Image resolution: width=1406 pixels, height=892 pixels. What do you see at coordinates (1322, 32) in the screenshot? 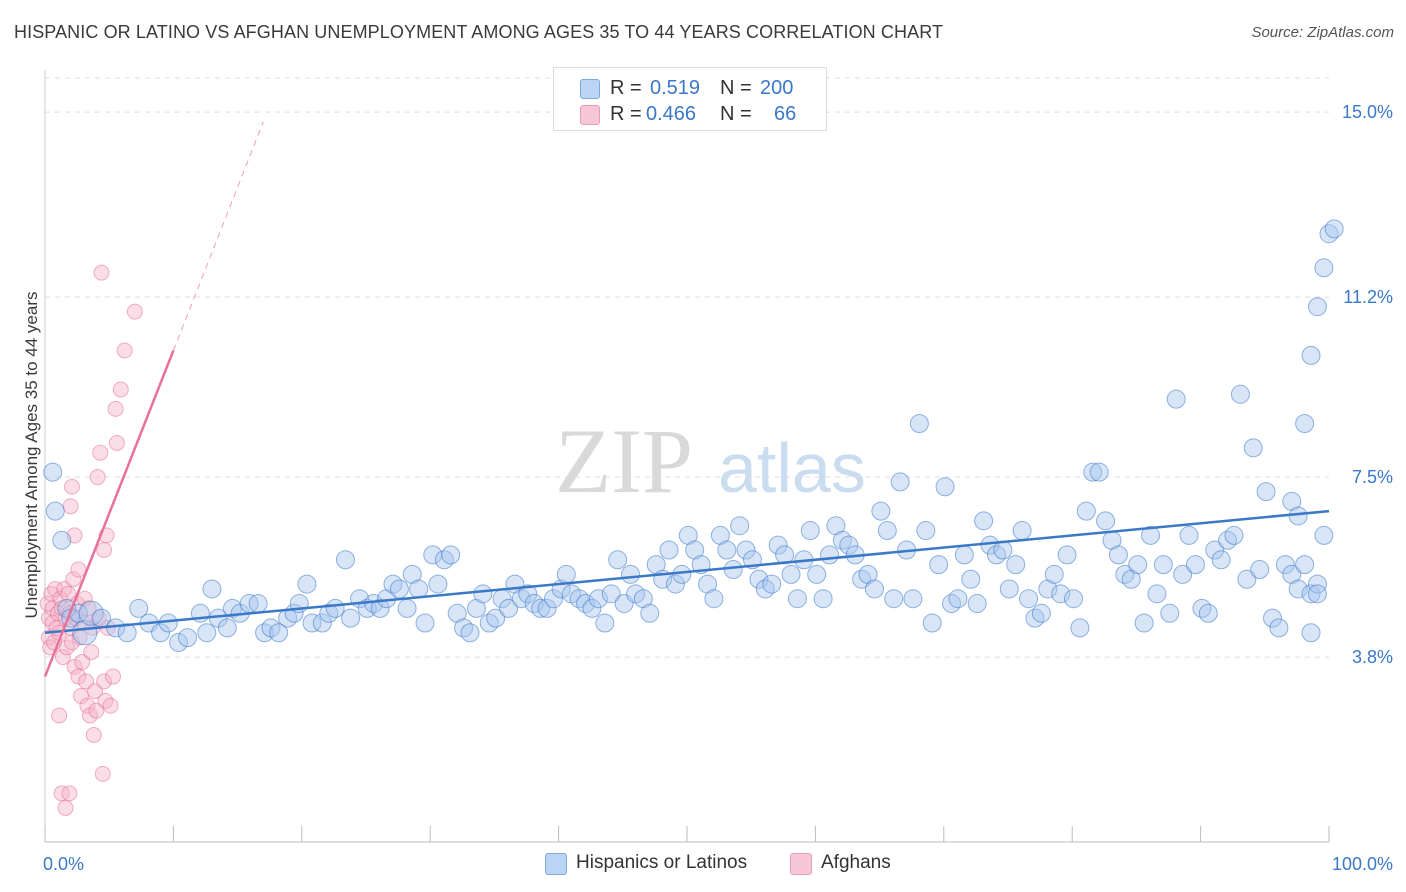
I see `source-label: Source: ZipAtlas.com` at bounding box center [1322, 32].